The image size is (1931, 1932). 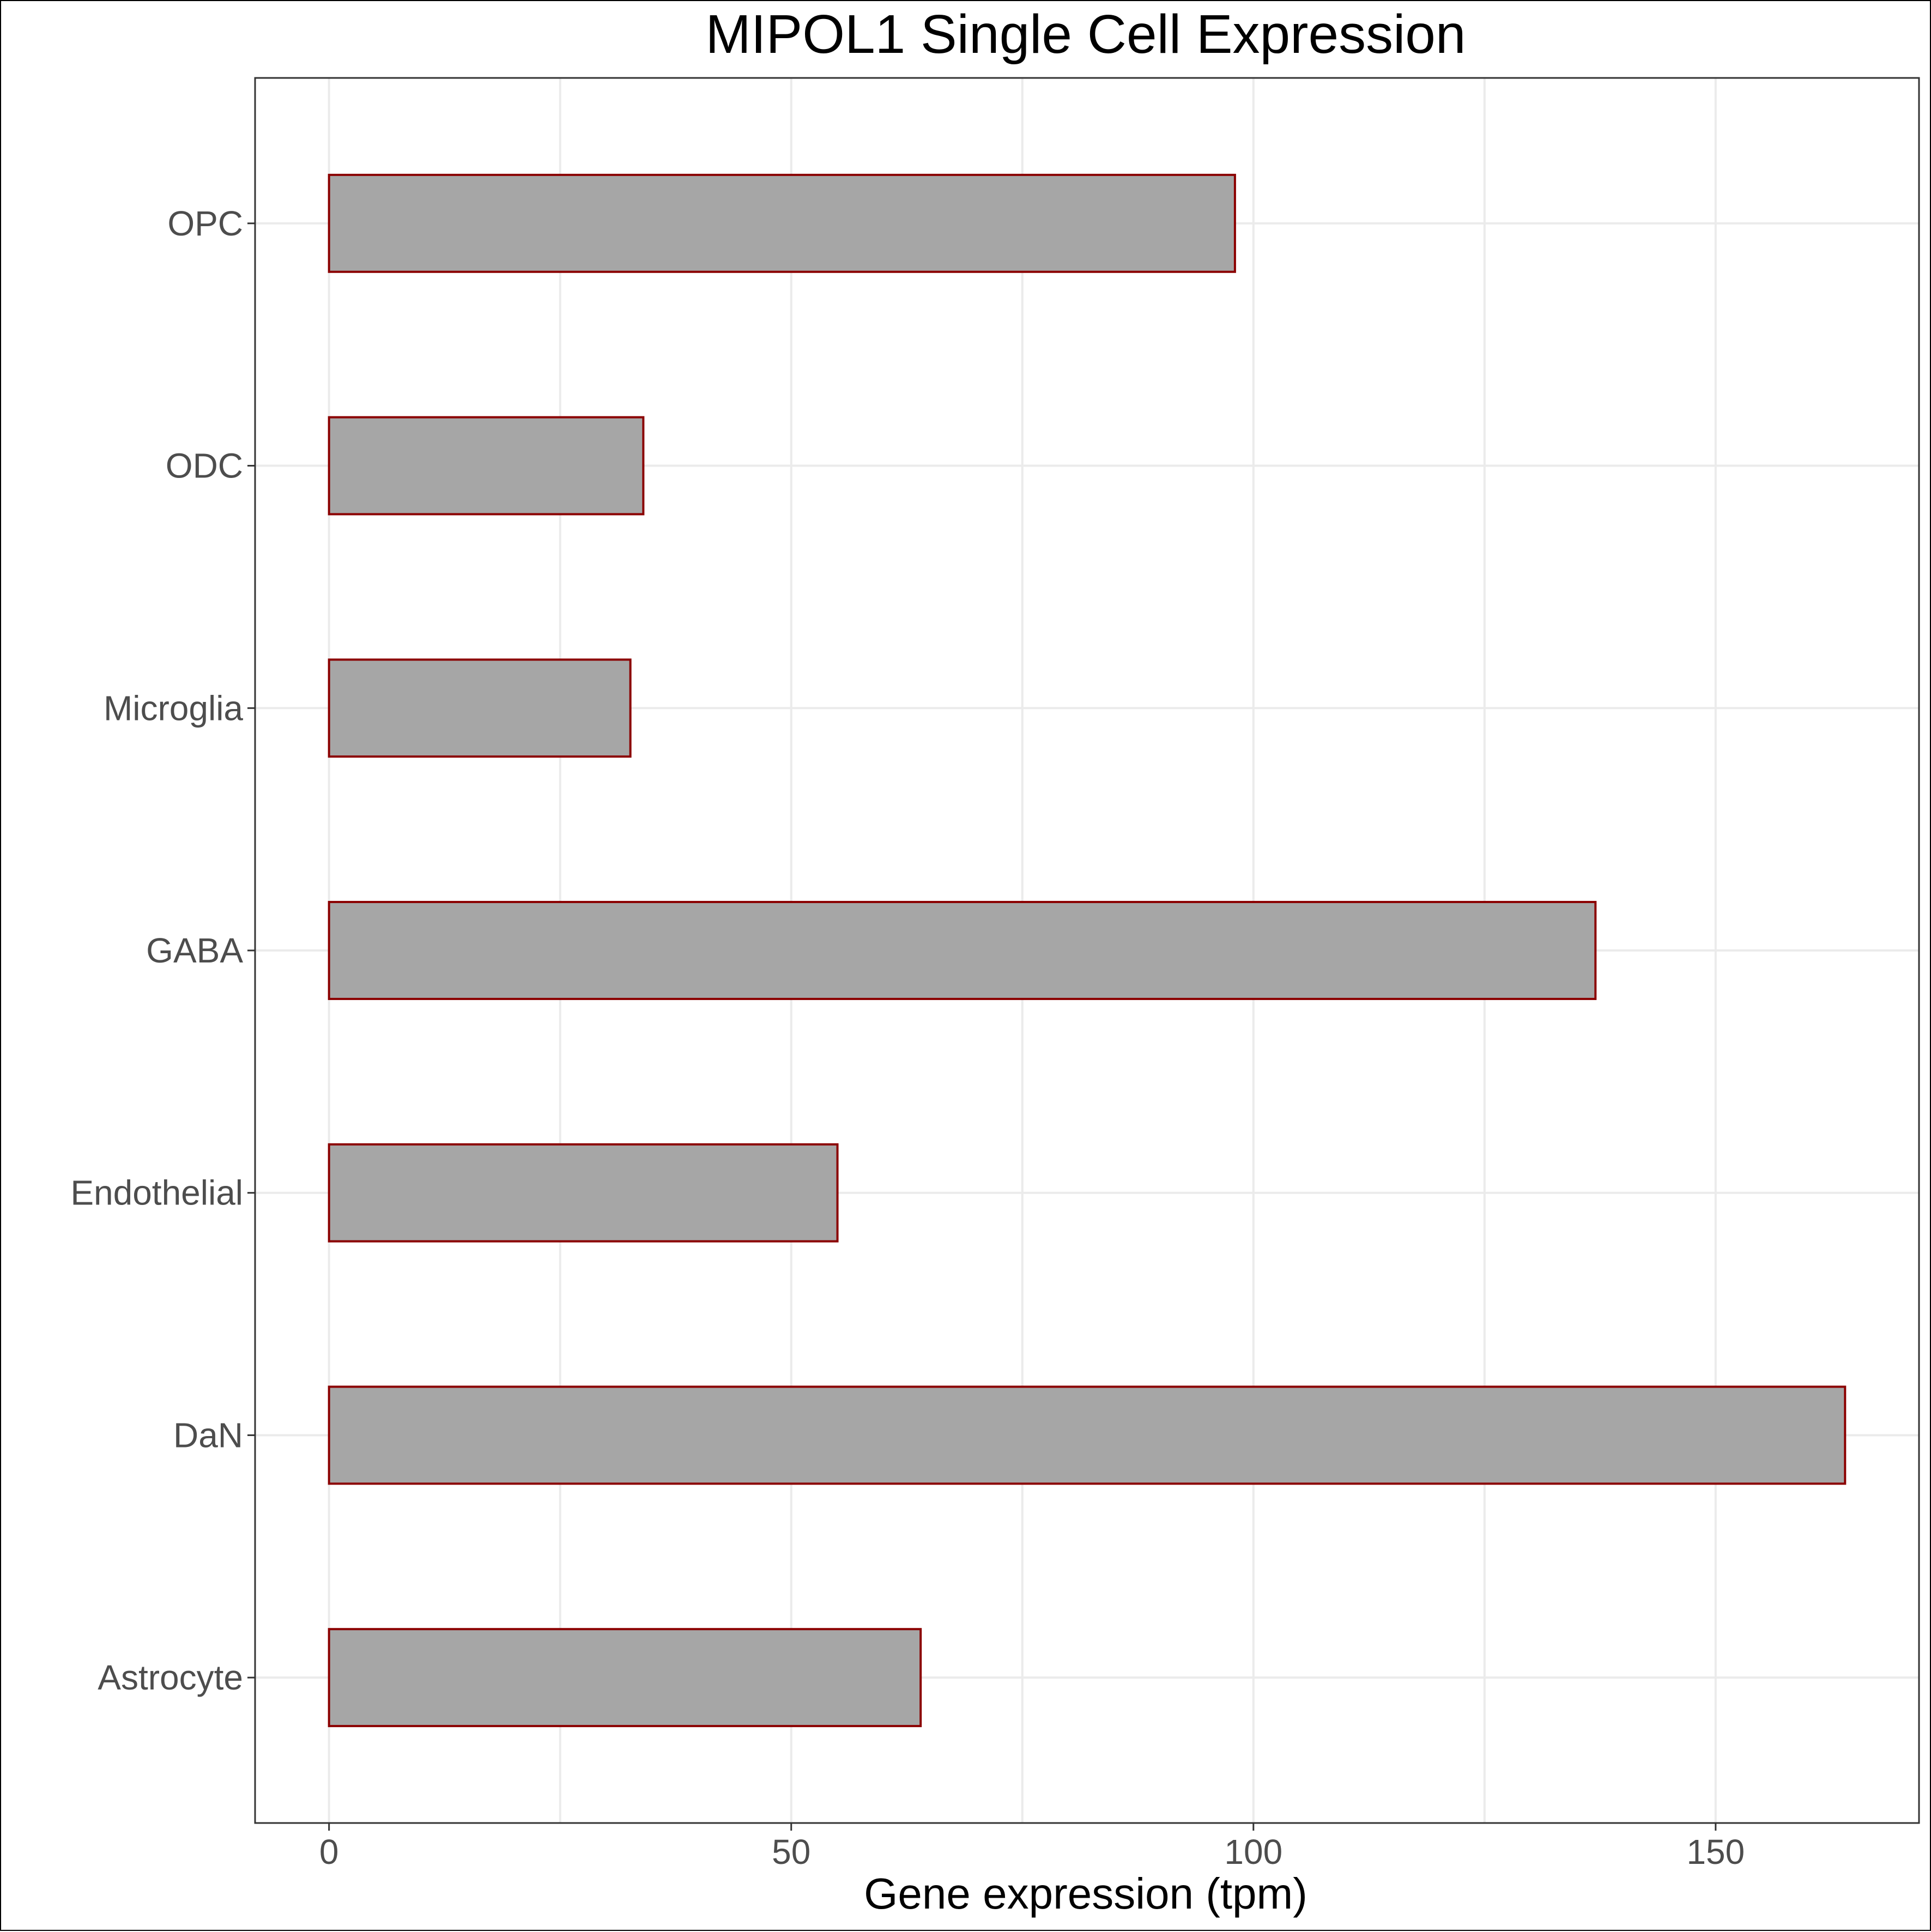 What do you see at coordinates (174, 708) in the screenshot?
I see `y-tick-label: Microglia` at bounding box center [174, 708].